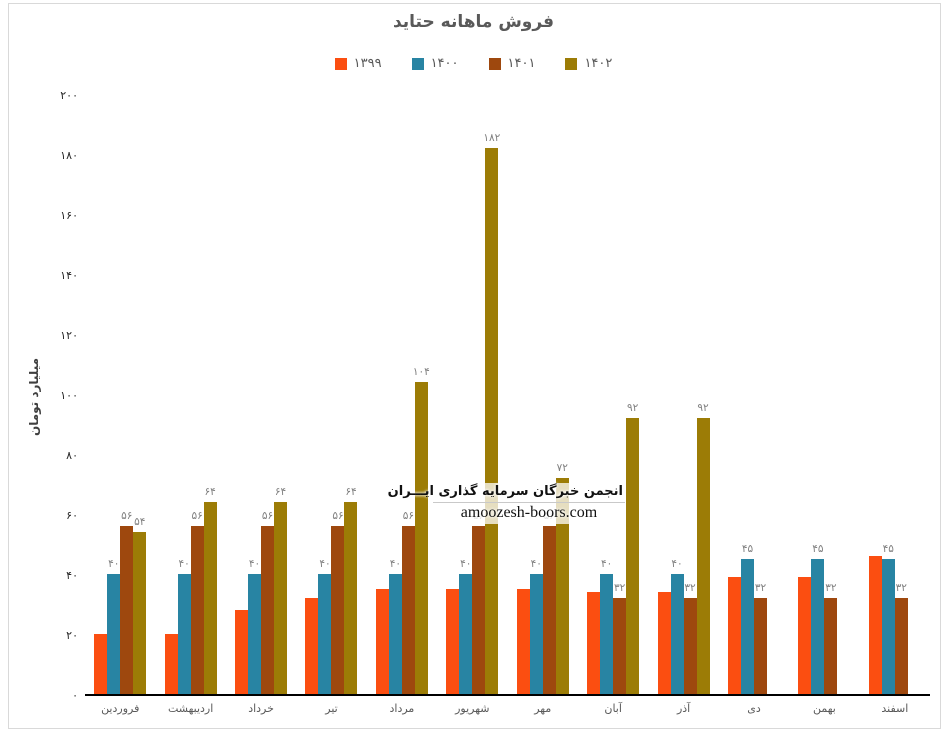 This screenshot has width=947, height=737. What do you see at coordinates (875, 625) in the screenshot?
I see `bar-۱۳۹۹-اسفند` at bounding box center [875, 625].